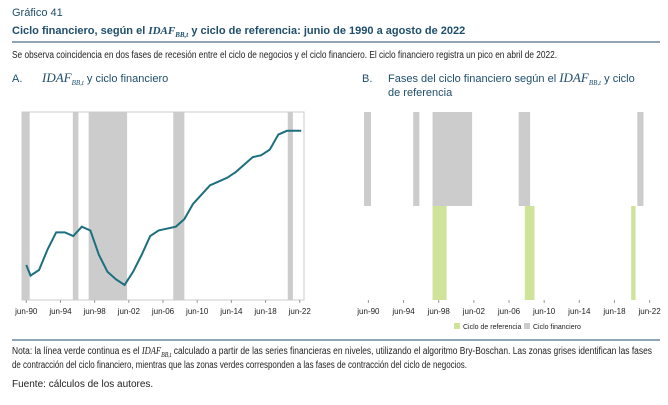  Describe the element at coordinates (618, 79) in the screenshot. I see `title-text: y ciclo` at that location.